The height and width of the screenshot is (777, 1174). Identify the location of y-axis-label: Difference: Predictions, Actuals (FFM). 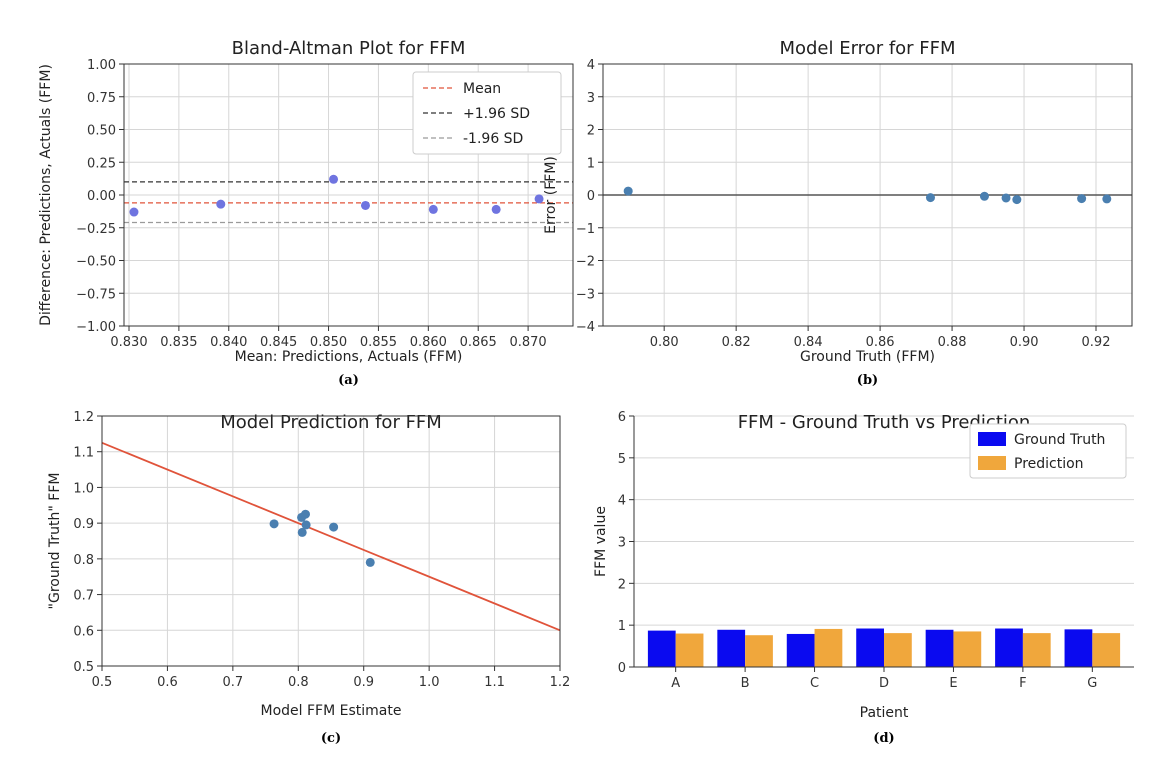
(46, 195).